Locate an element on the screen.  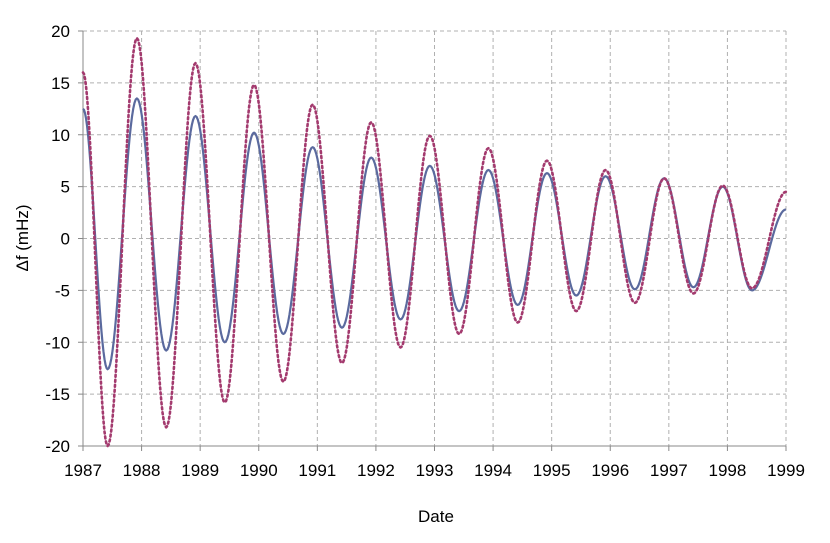
y-tick-label: 0 is located at coordinates (65, 239).